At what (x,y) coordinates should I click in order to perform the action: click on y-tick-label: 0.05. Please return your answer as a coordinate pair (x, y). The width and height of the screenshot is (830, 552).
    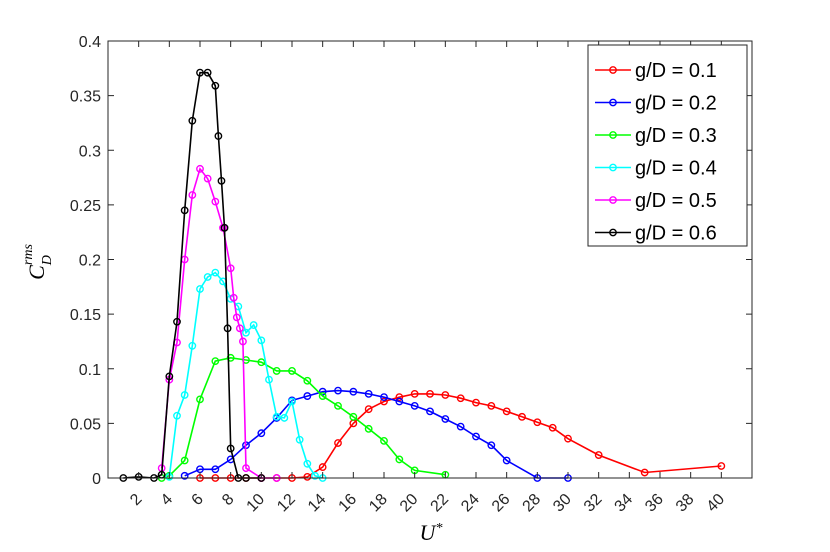
    Looking at the image, I should click on (85, 424).